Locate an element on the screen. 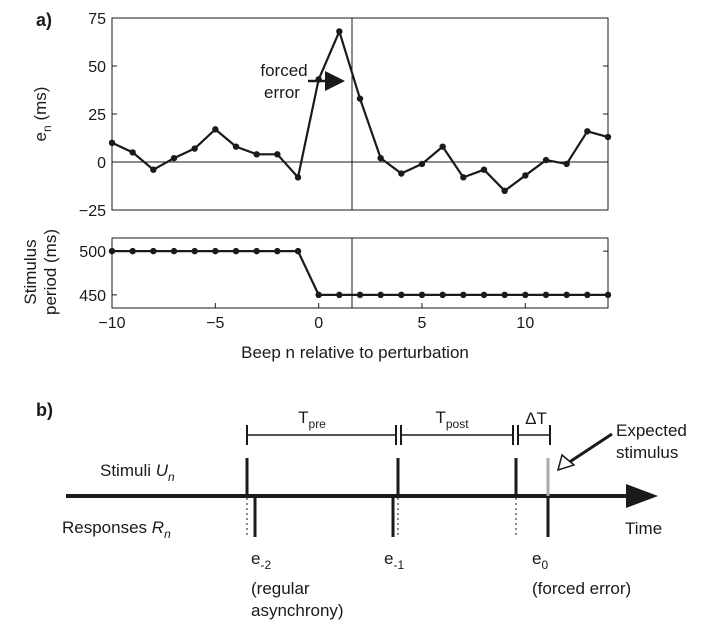 This screenshot has width=718, height=632. stimulus-chart-x-tick-label: 10 is located at coordinates (525, 323).